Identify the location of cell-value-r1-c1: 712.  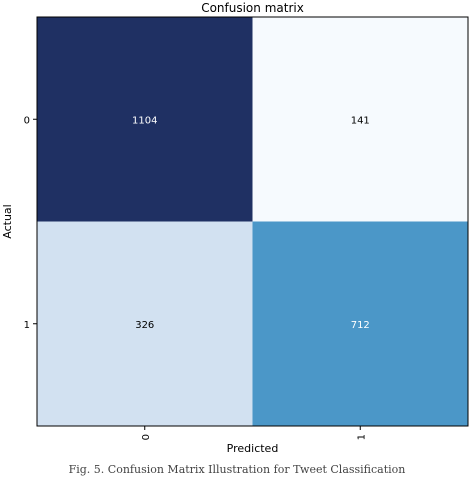
(360, 325).